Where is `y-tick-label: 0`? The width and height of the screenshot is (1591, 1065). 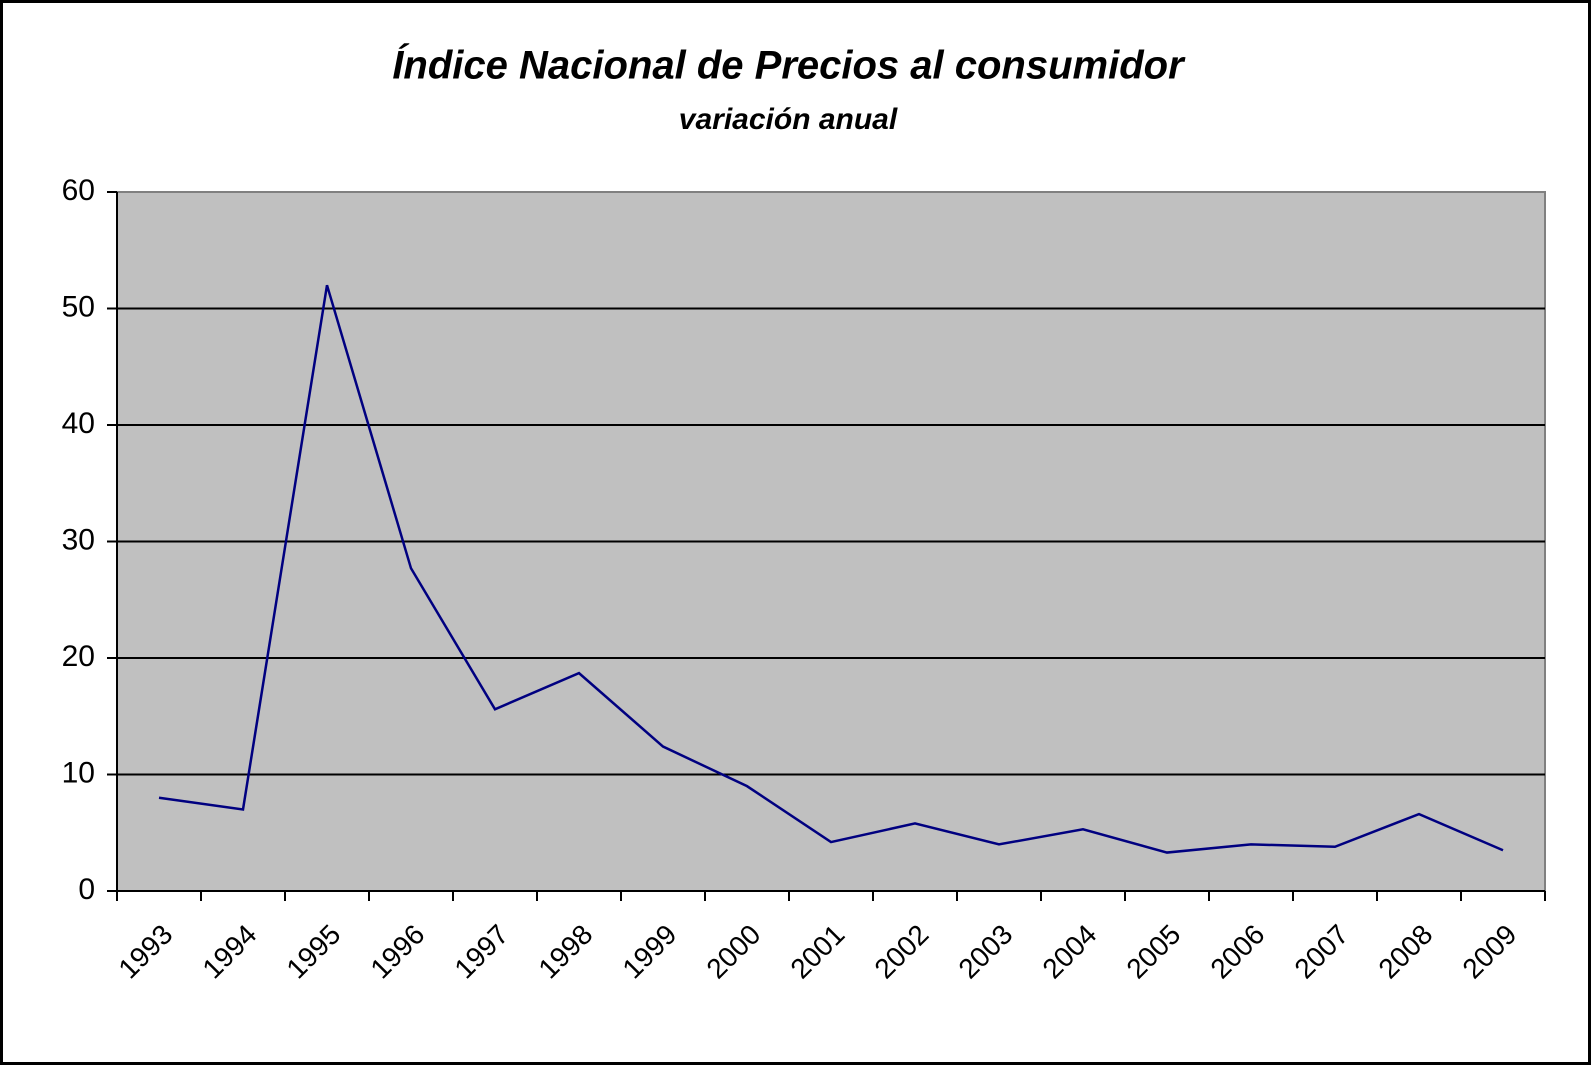
y-tick-label: 0 is located at coordinates (86, 889).